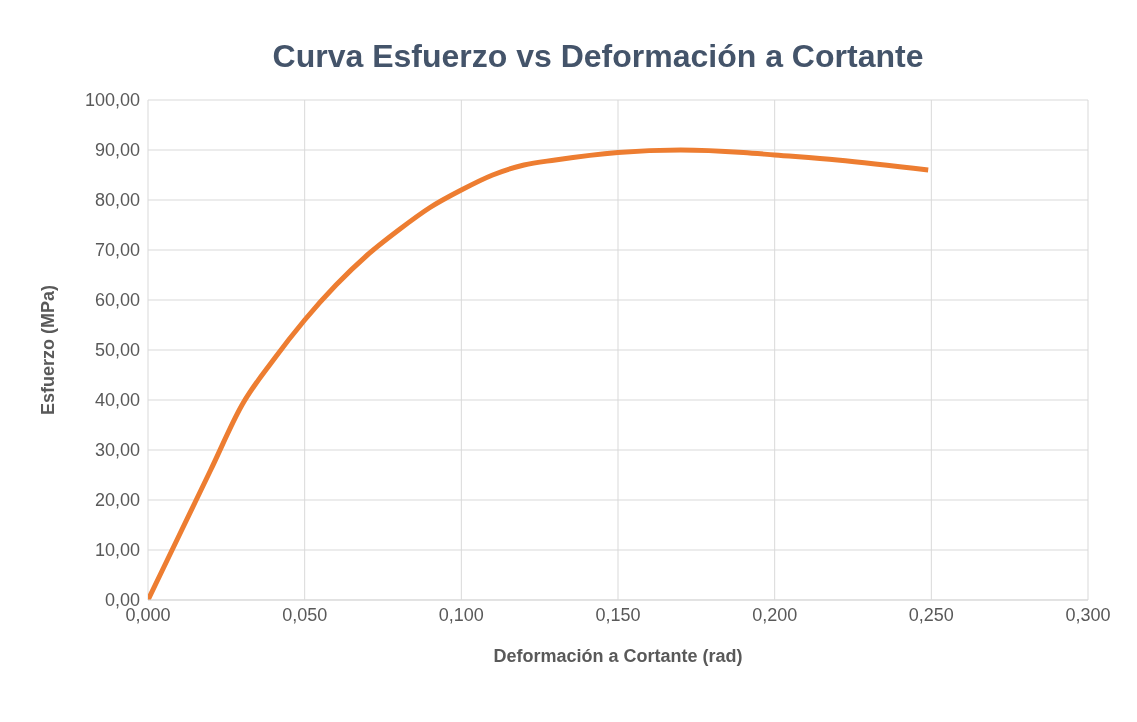 The height and width of the screenshot is (722, 1137). What do you see at coordinates (1088, 614) in the screenshot?
I see `x-tick-label: 0,300` at bounding box center [1088, 614].